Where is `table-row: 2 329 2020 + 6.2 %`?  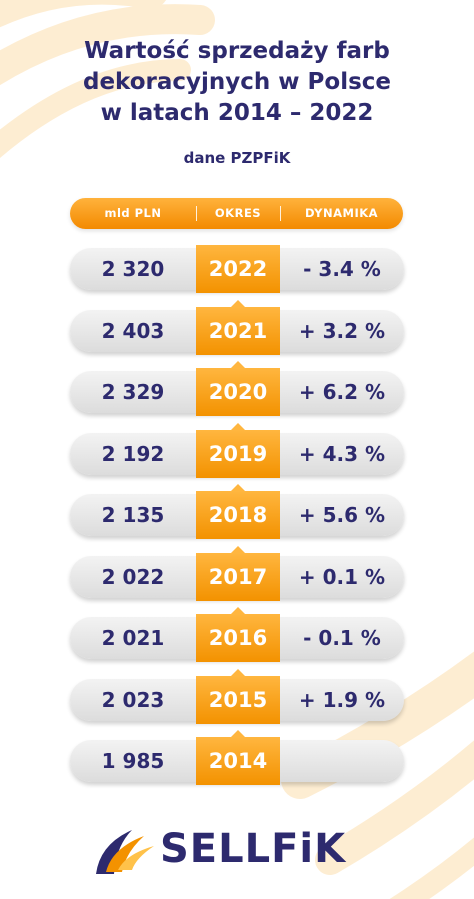
table-row: 2 329 2020 + 6.2 % is located at coordinates (237, 388).